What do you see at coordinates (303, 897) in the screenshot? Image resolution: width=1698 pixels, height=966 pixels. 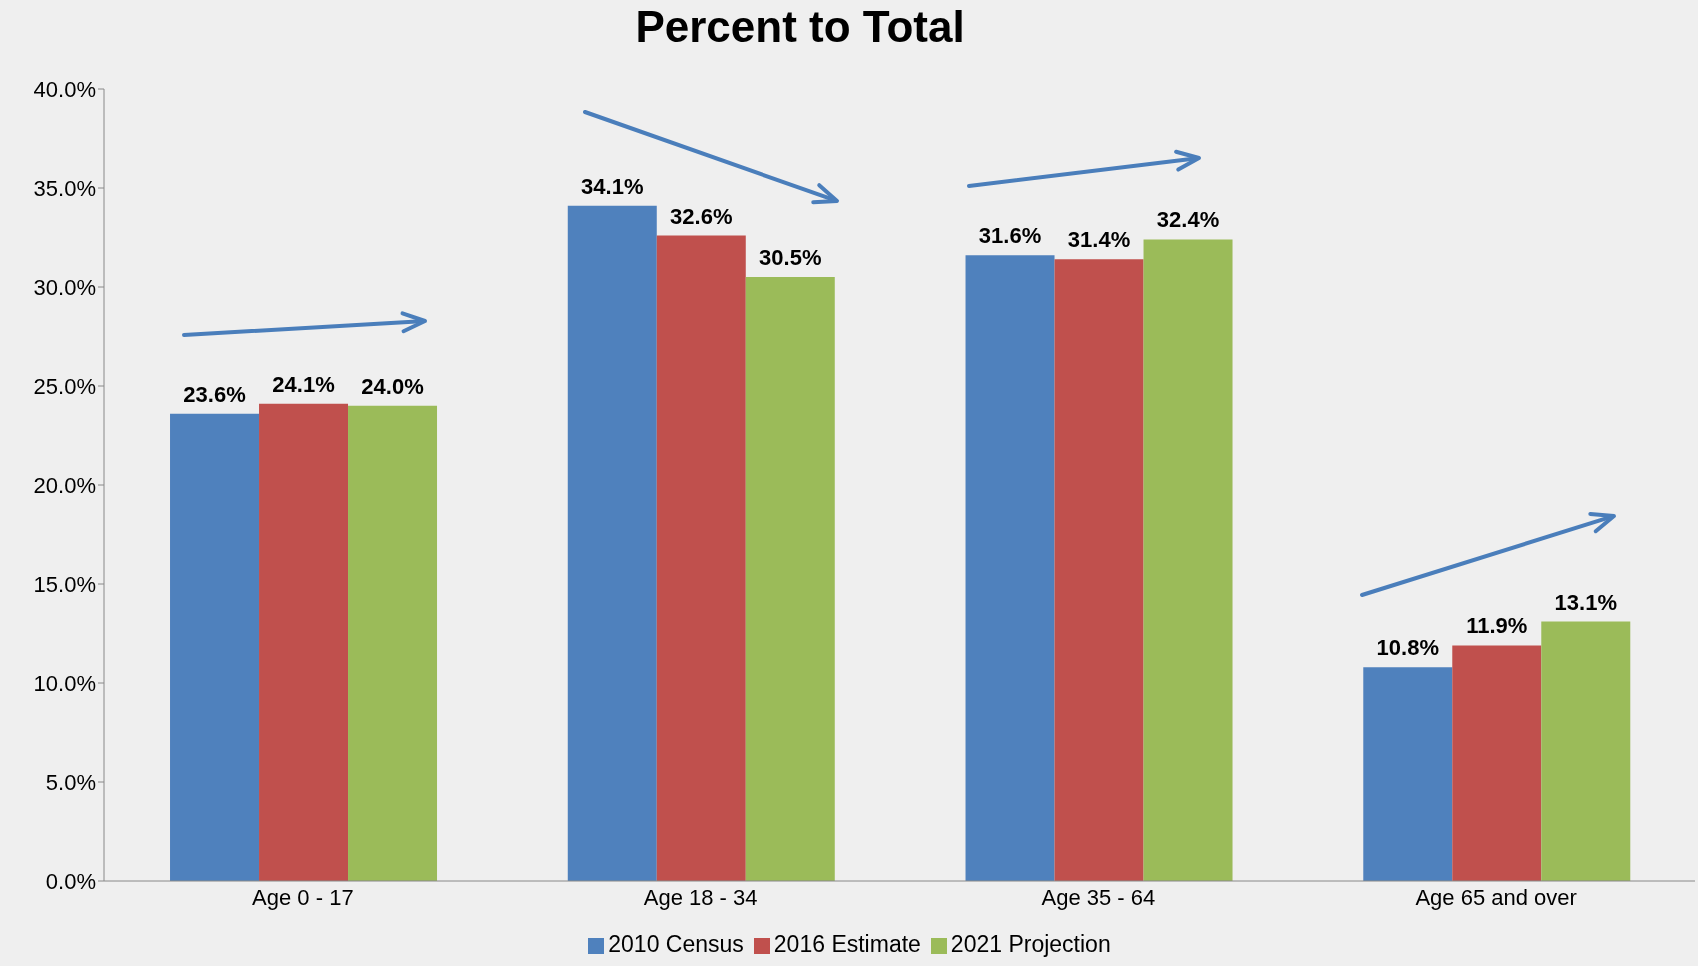 I see `x-tick-label: Age 0 - 17` at bounding box center [303, 897].